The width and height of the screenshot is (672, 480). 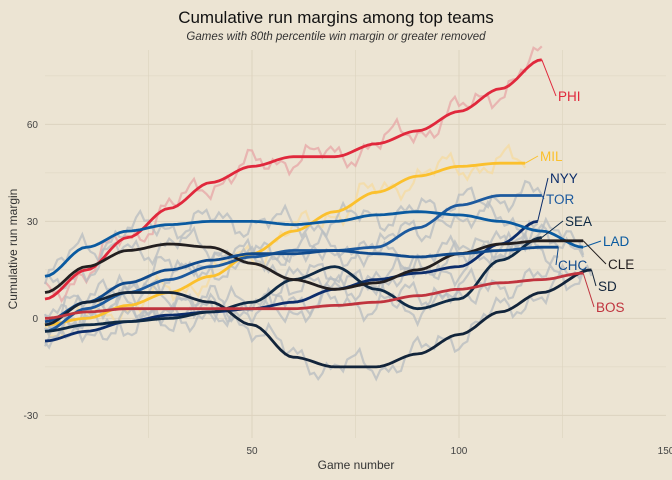 I want to click on label-leader-chc, so click(x=557, y=256).